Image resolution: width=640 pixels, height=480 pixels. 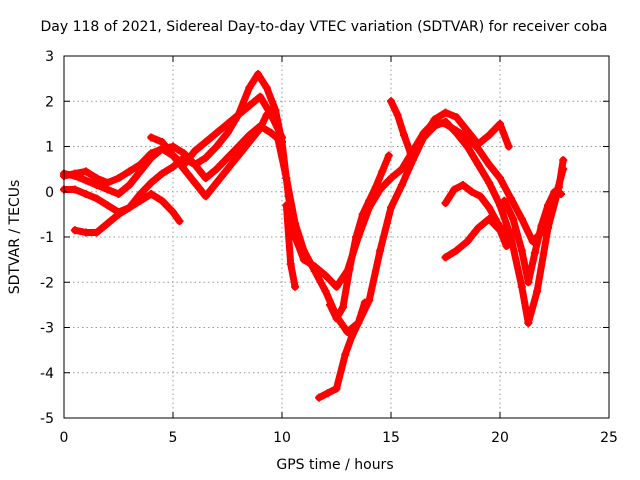 I want to click on x-tick-label: 15, so click(x=391, y=438).